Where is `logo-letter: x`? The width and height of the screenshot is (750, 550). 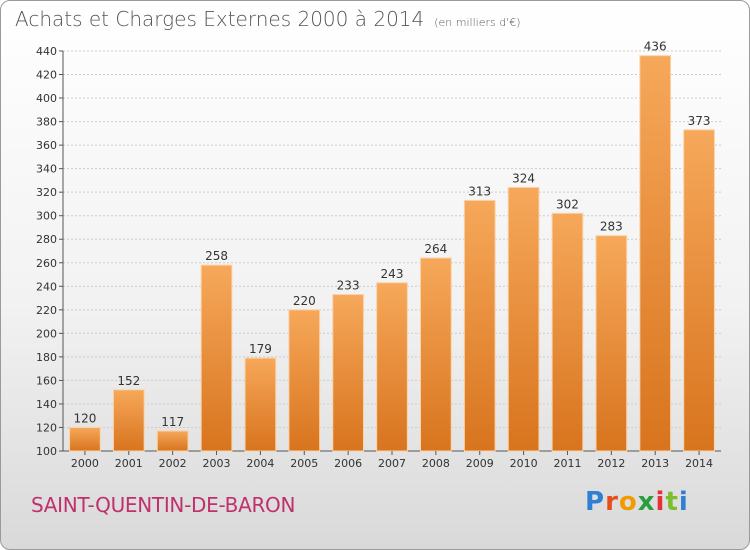 logo-letter: x is located at coordinates (646, 502).